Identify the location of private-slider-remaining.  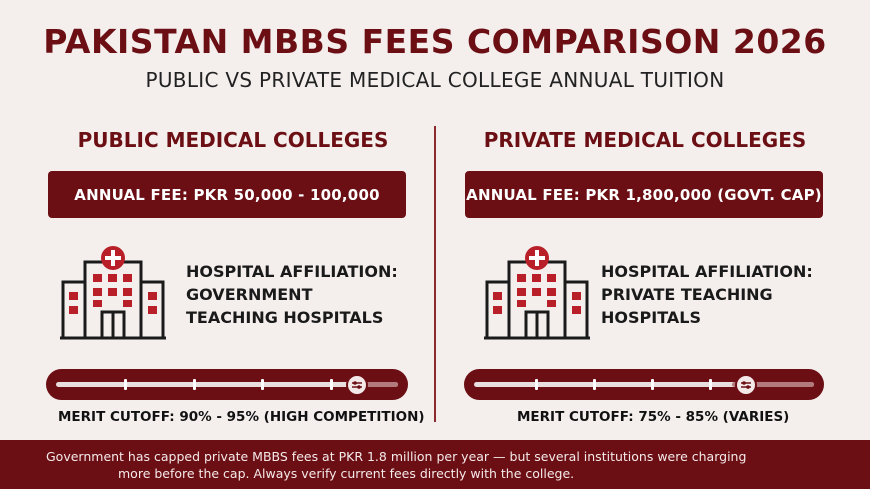
(773, 384).